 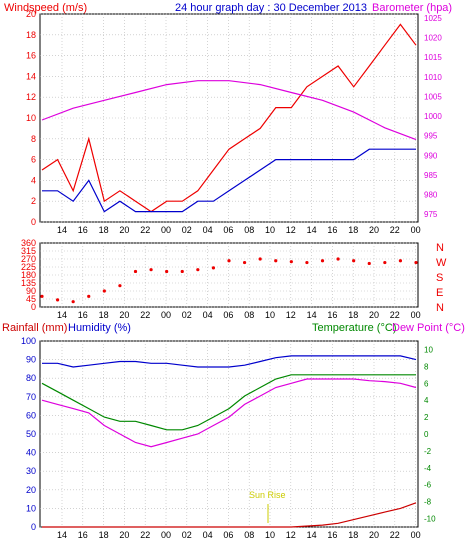 I want to click on direction-ytick-label: 225, so click(x=28, y=267).